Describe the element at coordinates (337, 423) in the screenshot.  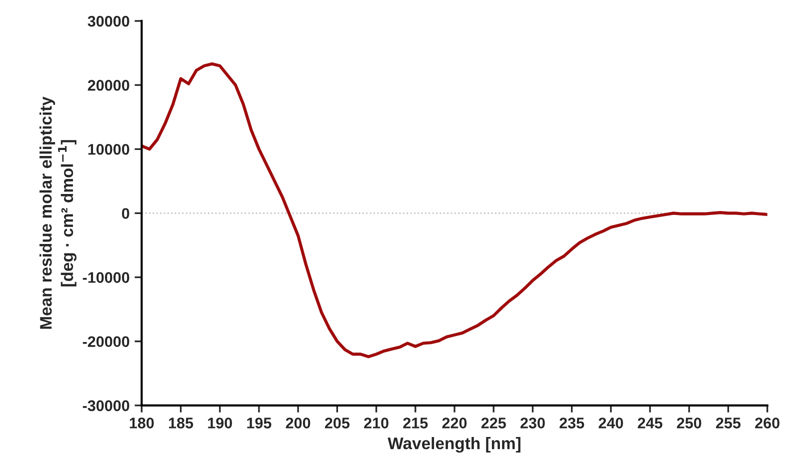
I see `x-tick-label: 205` at that location.